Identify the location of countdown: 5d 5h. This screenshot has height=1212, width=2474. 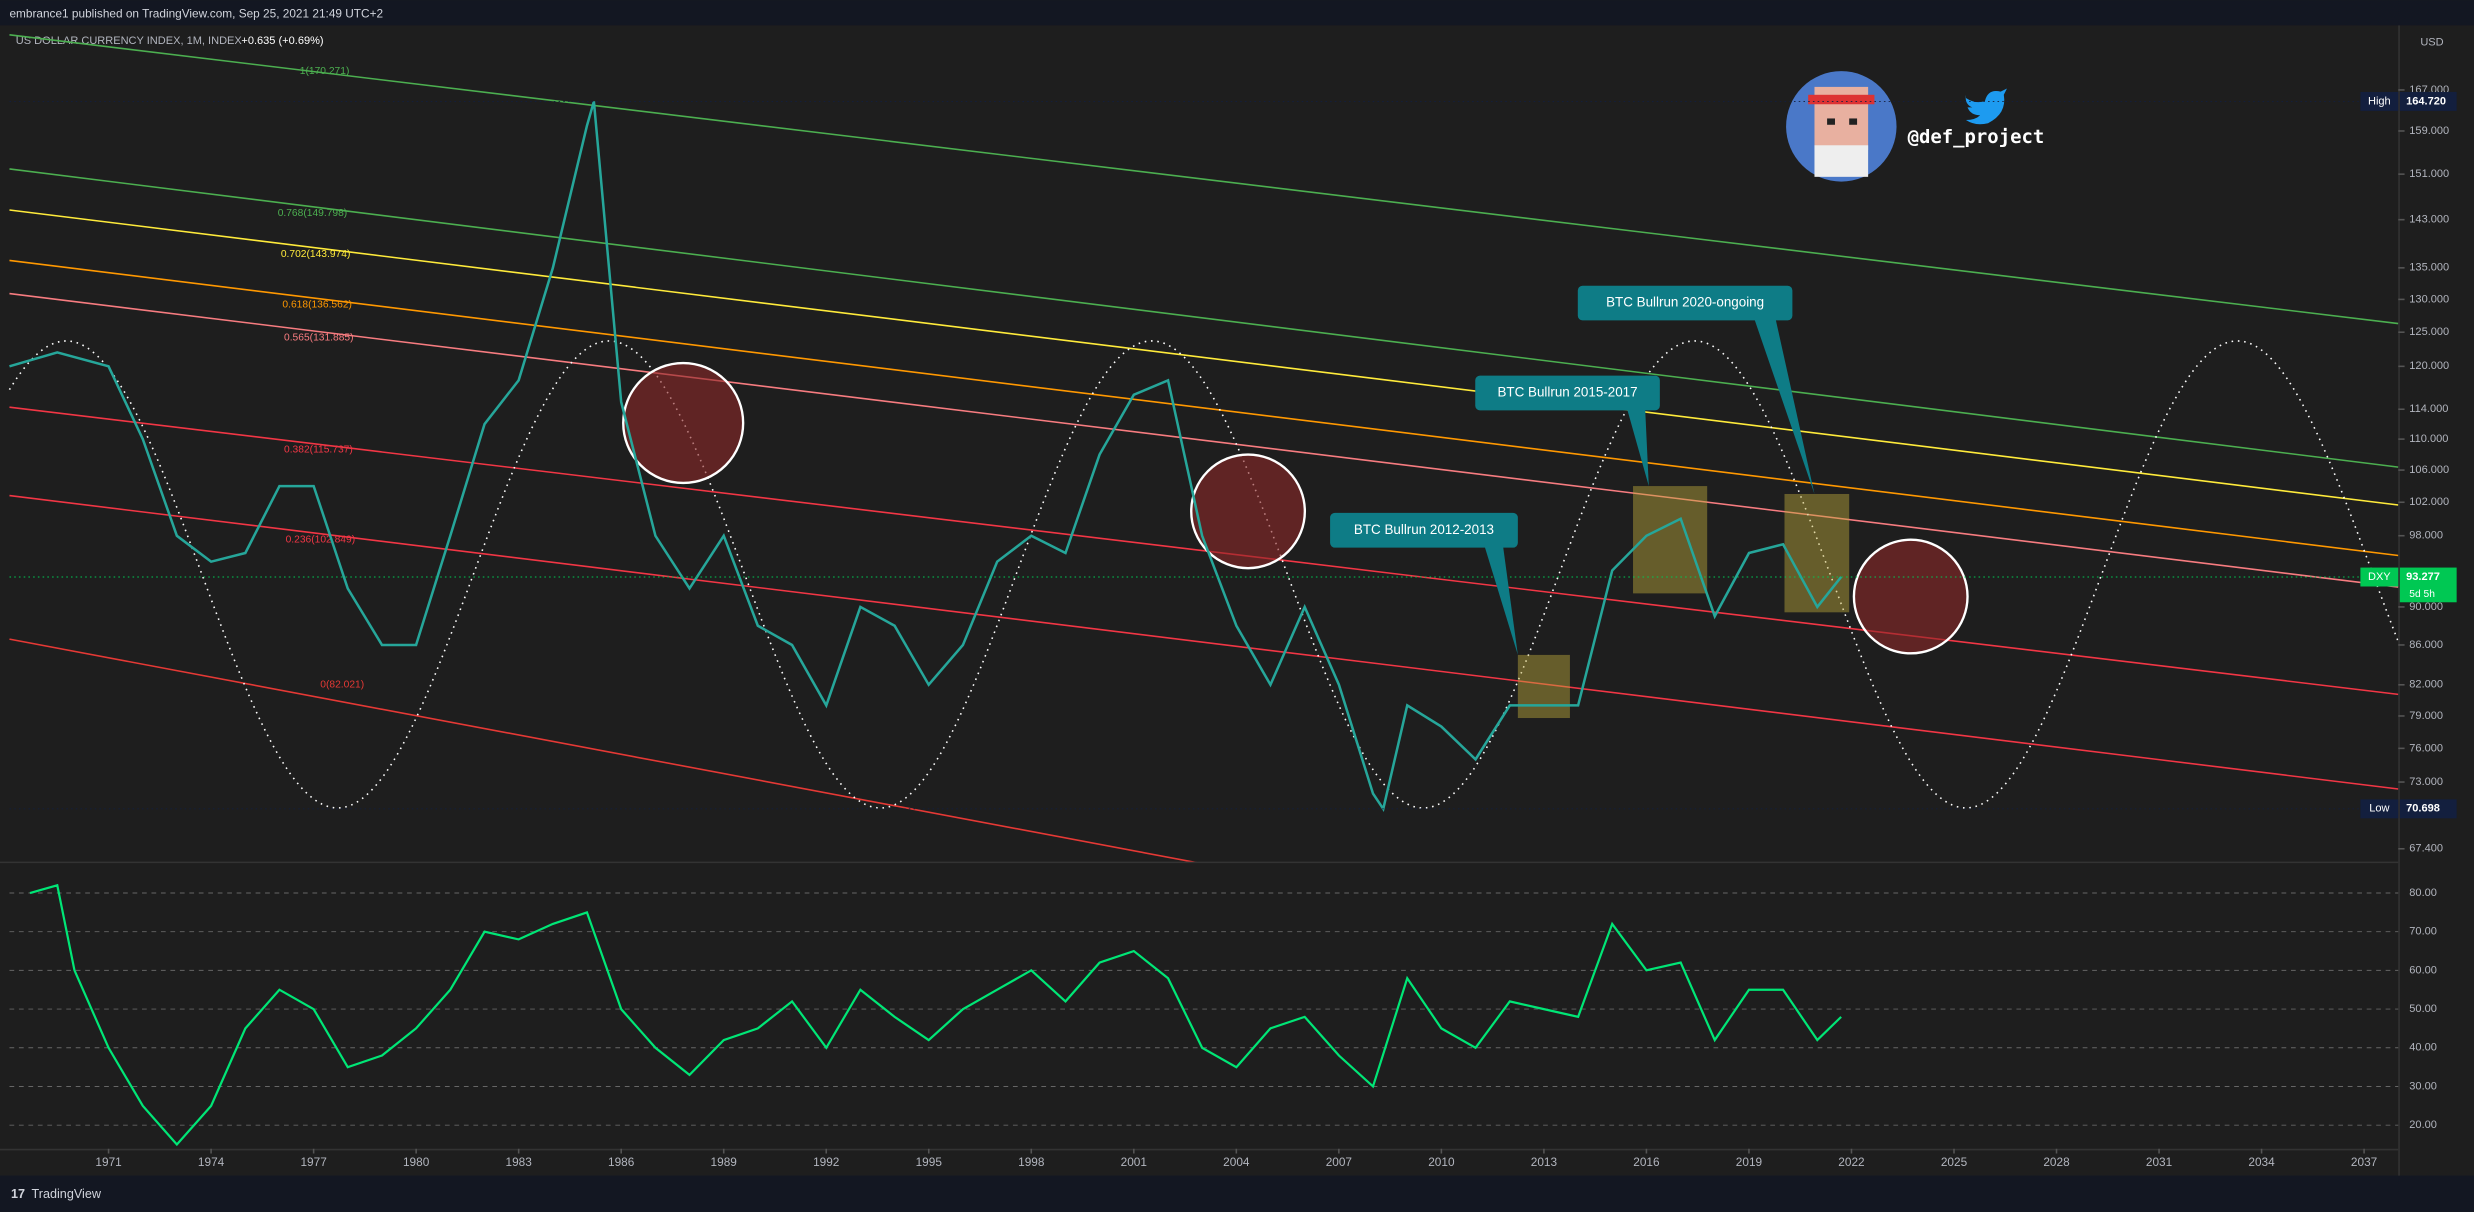
(2422, 594).